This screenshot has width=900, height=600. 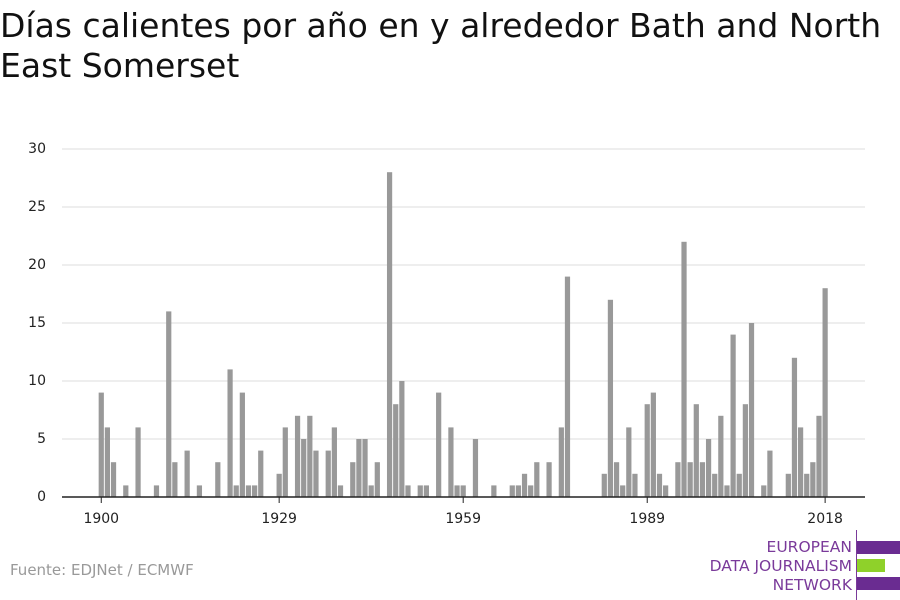 What do you see at coordinates (37, 265) in the screenshot?
I see `y-tick-label: 20` at bounding box center [37, 265].